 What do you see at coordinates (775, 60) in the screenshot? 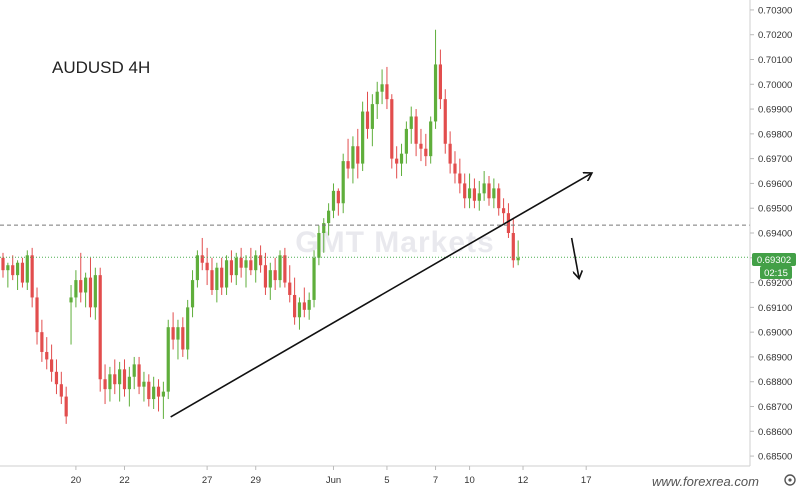
I see `y-tick-label: 0.70100` at bounding box center [775, 60].